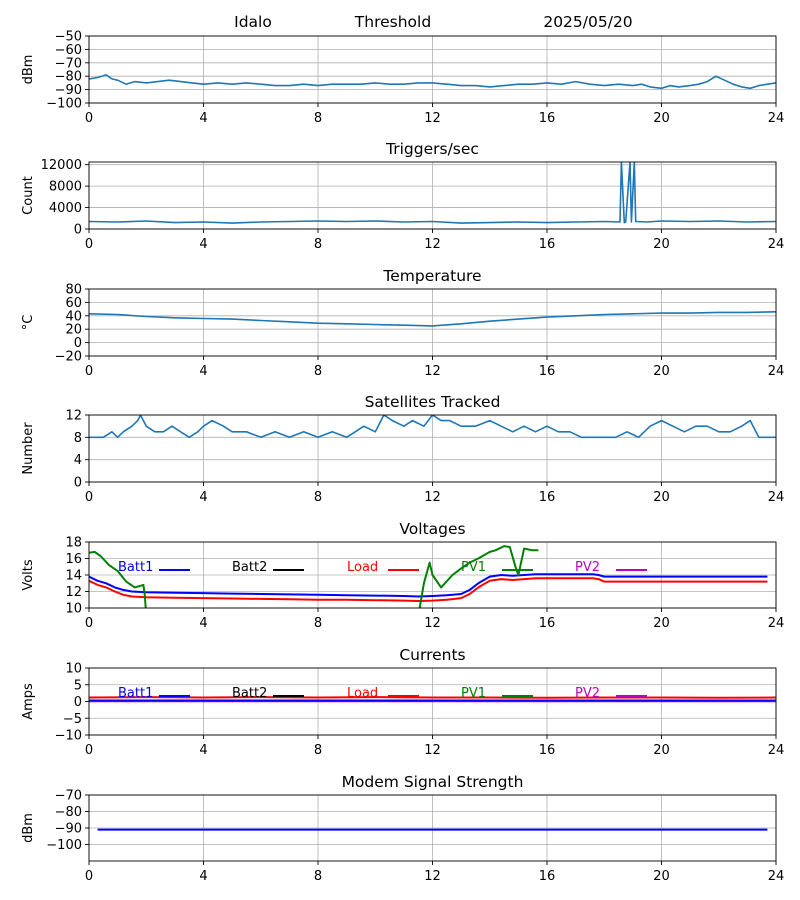  I want to click on legend-label-pv1: PV1, so click(473, 693).